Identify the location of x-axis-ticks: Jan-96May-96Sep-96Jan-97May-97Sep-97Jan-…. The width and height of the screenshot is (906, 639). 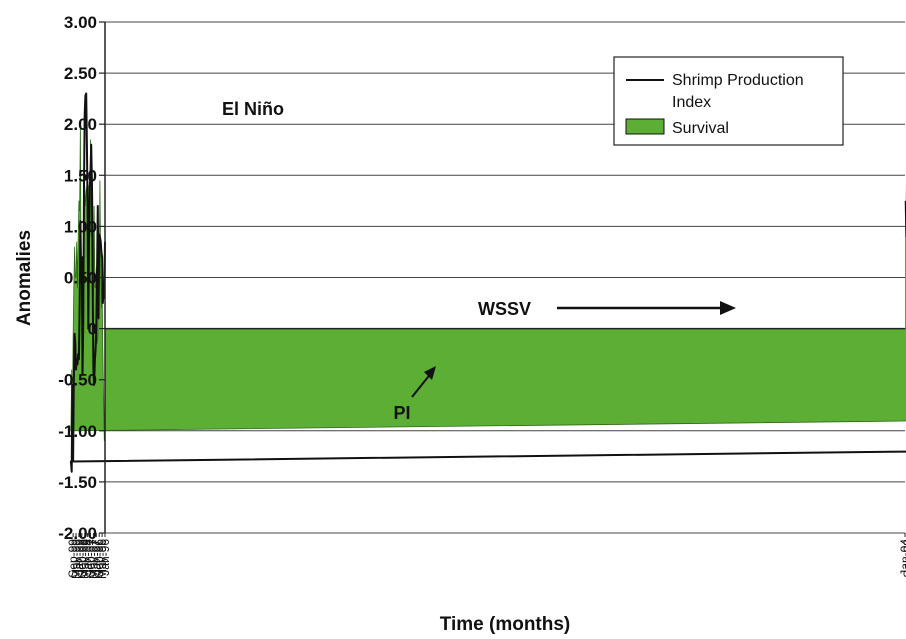
(486, 556).